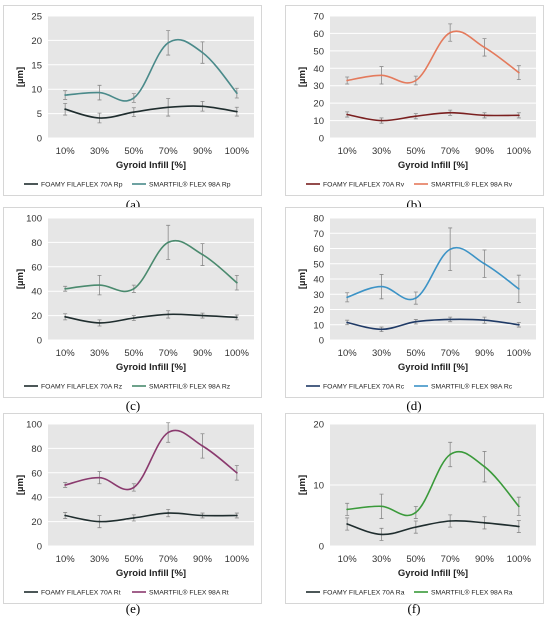  I want to click on legend-label: FOAMY FILAFLEX 70A Rc, so click(364, 387).